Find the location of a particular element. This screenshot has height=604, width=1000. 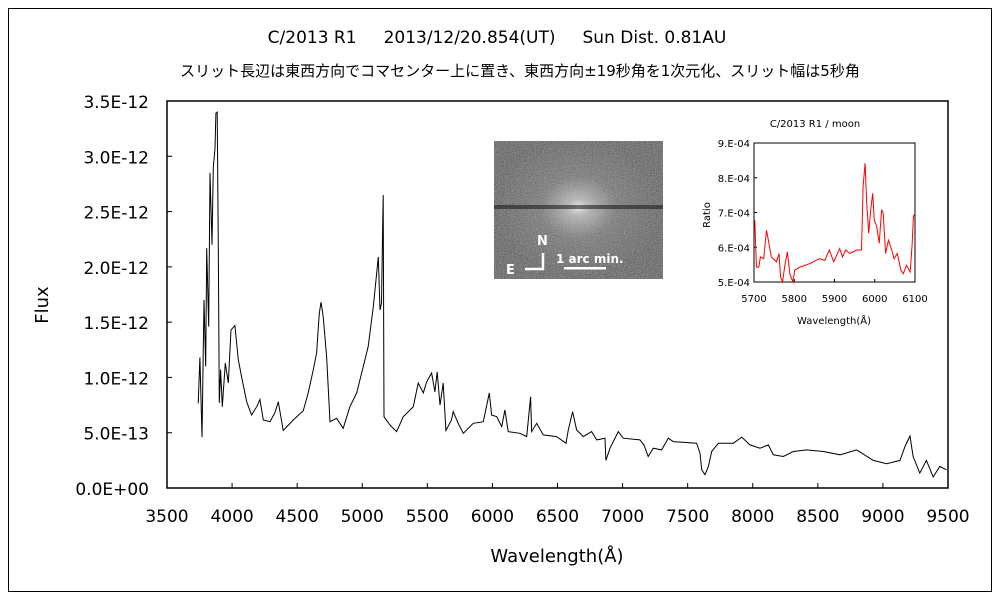

x-tick-label: 8000 is located at coordinates (752, 517).